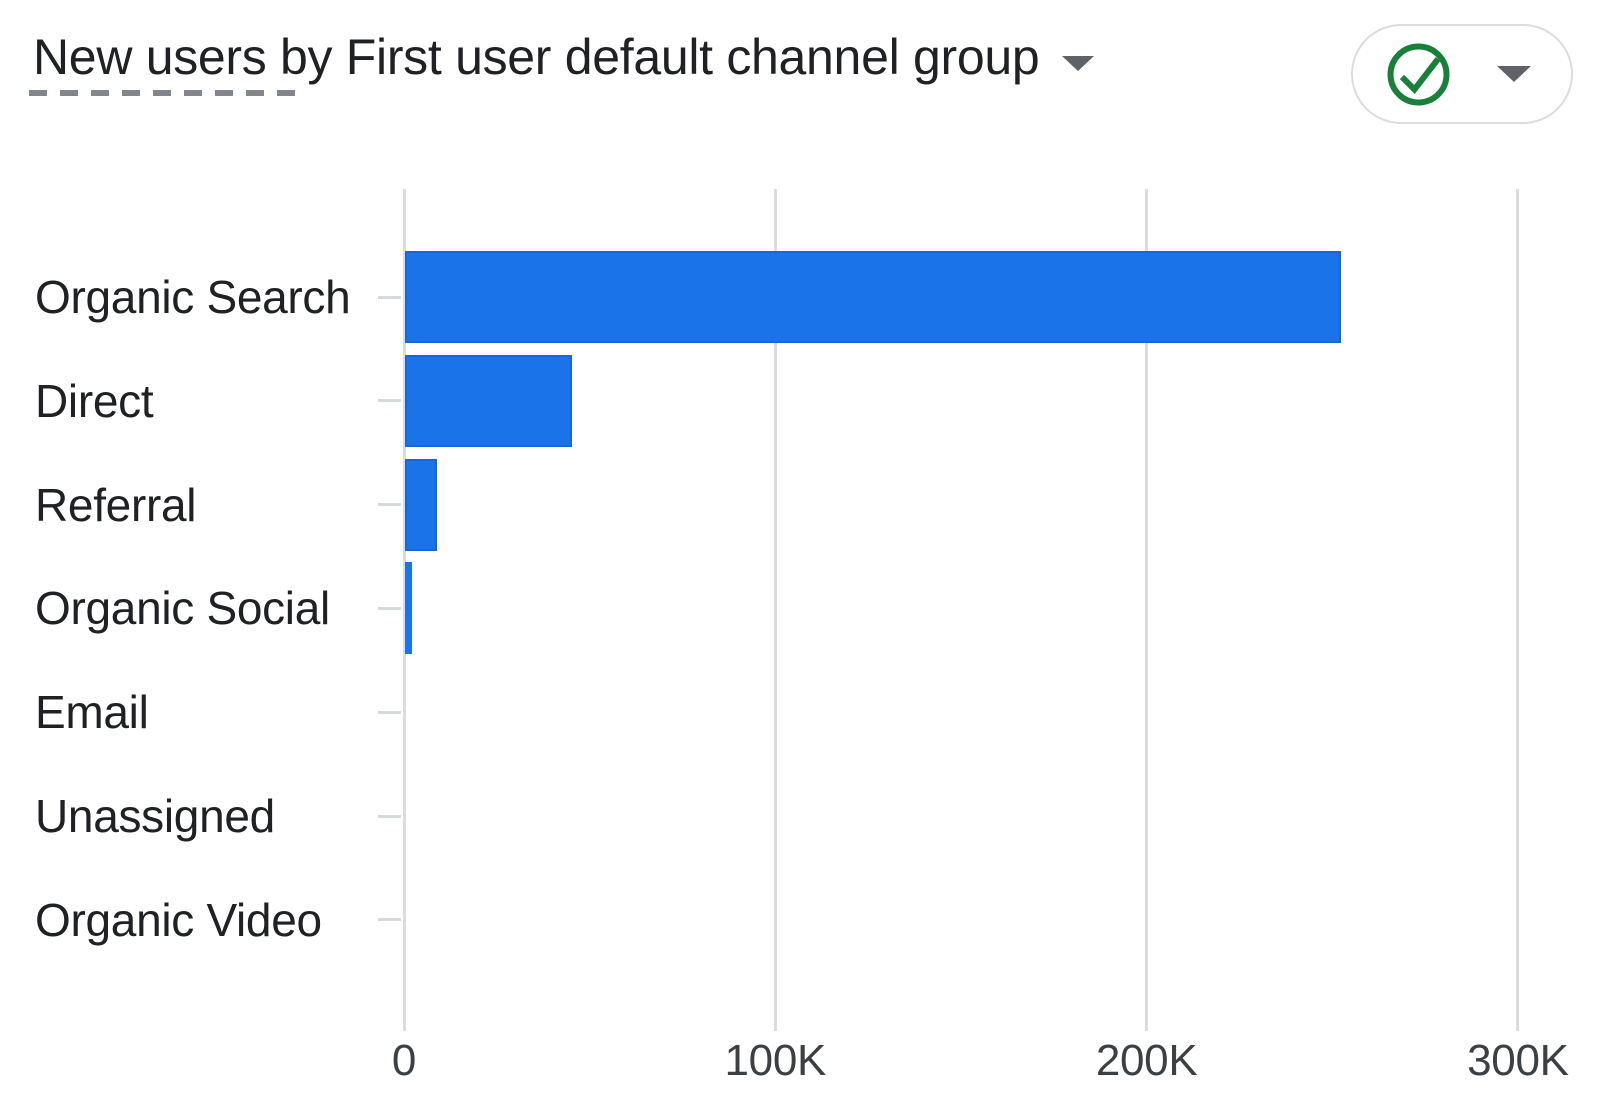 The width and height of the screenshot is (1600, 1101). Describe the element at coordinates (1462, 74) in the screenshot. I see `data-quality-button` at that location.